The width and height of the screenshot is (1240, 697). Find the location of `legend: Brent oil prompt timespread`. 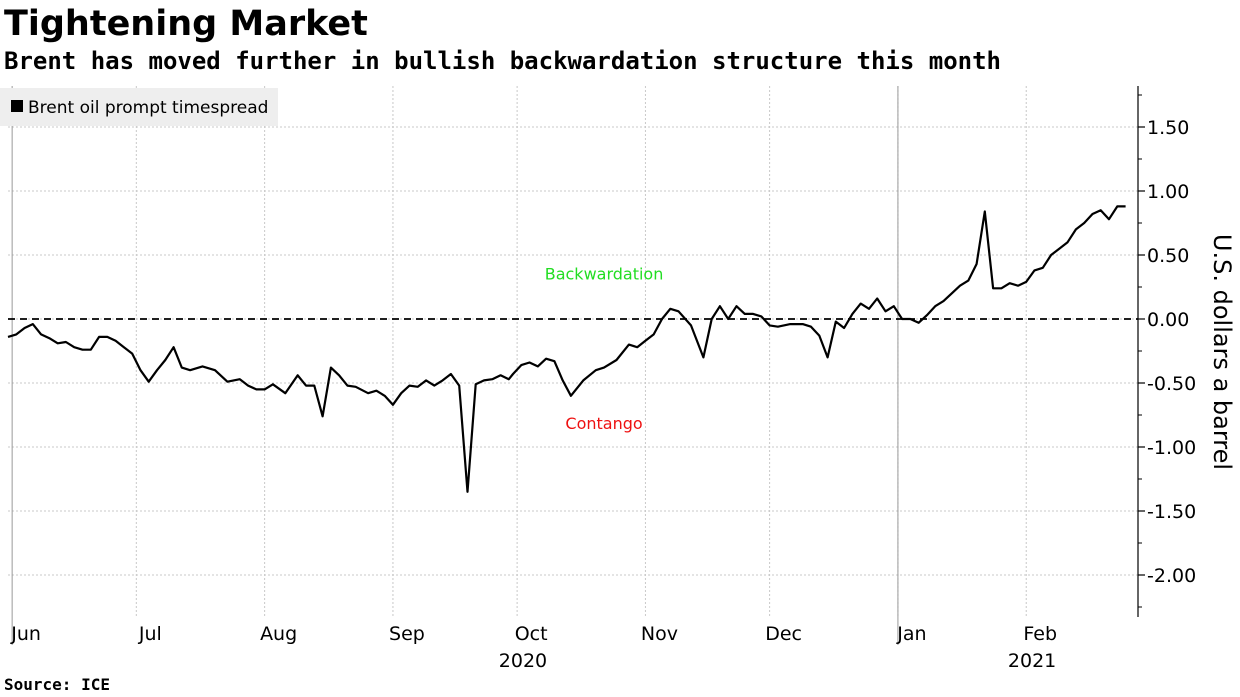

legend: Brent oil prompt timespread is located at coordinates (139, 107).